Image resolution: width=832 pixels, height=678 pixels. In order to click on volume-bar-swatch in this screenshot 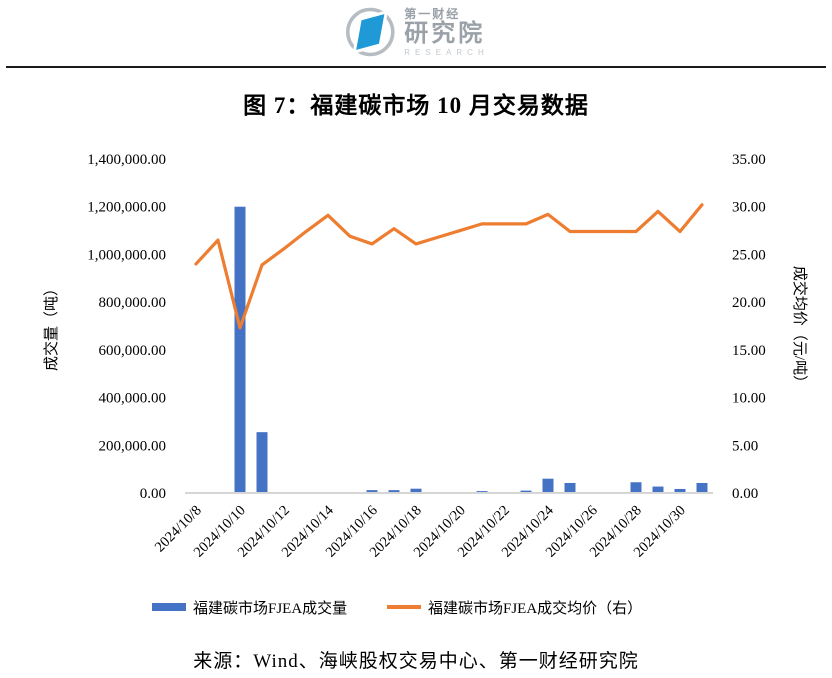, I will do `click(169, 607)`.